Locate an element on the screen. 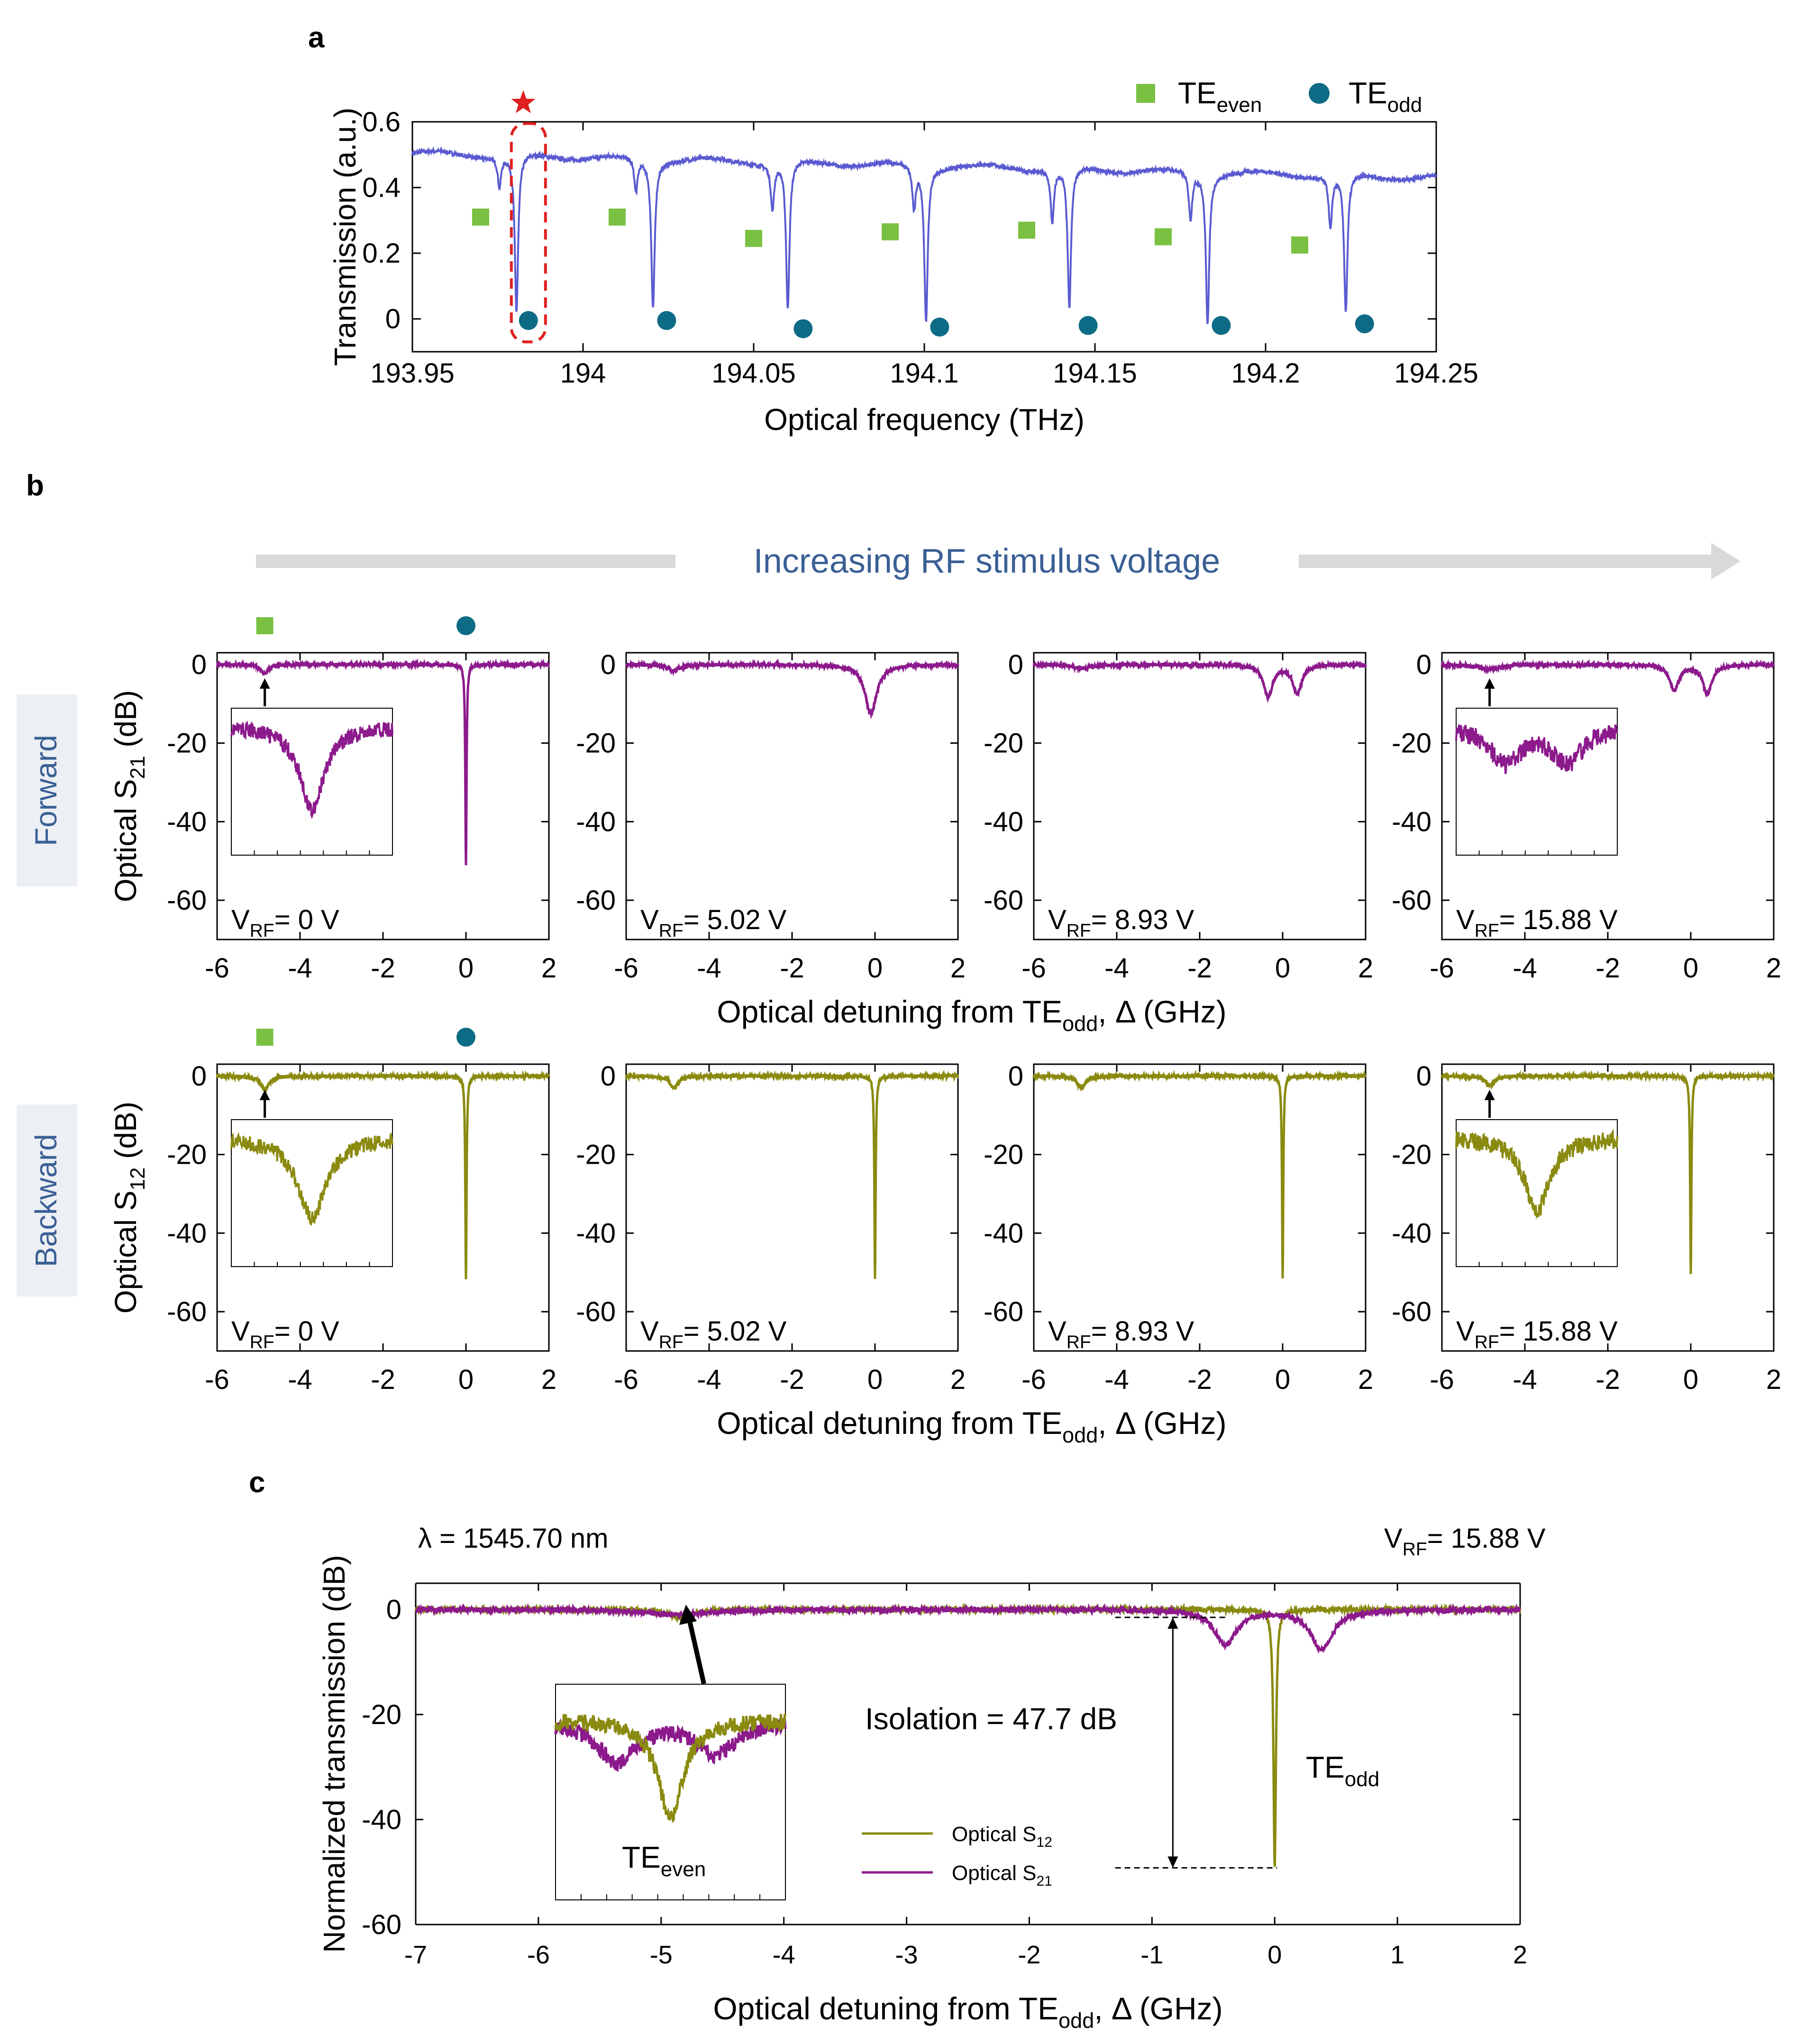 The height and width of the screenshot is (2044, 1805). voltage-label: VRF= 5.02 V is located at coordinates (713, 922).